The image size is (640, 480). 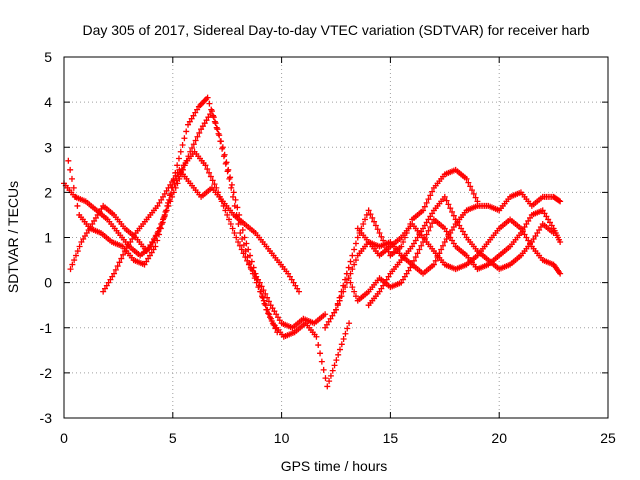 What do you see at coordinates (46, 418) in the screenshot?
I see `y-tick-label: -3` at bounding box center [46, 418].